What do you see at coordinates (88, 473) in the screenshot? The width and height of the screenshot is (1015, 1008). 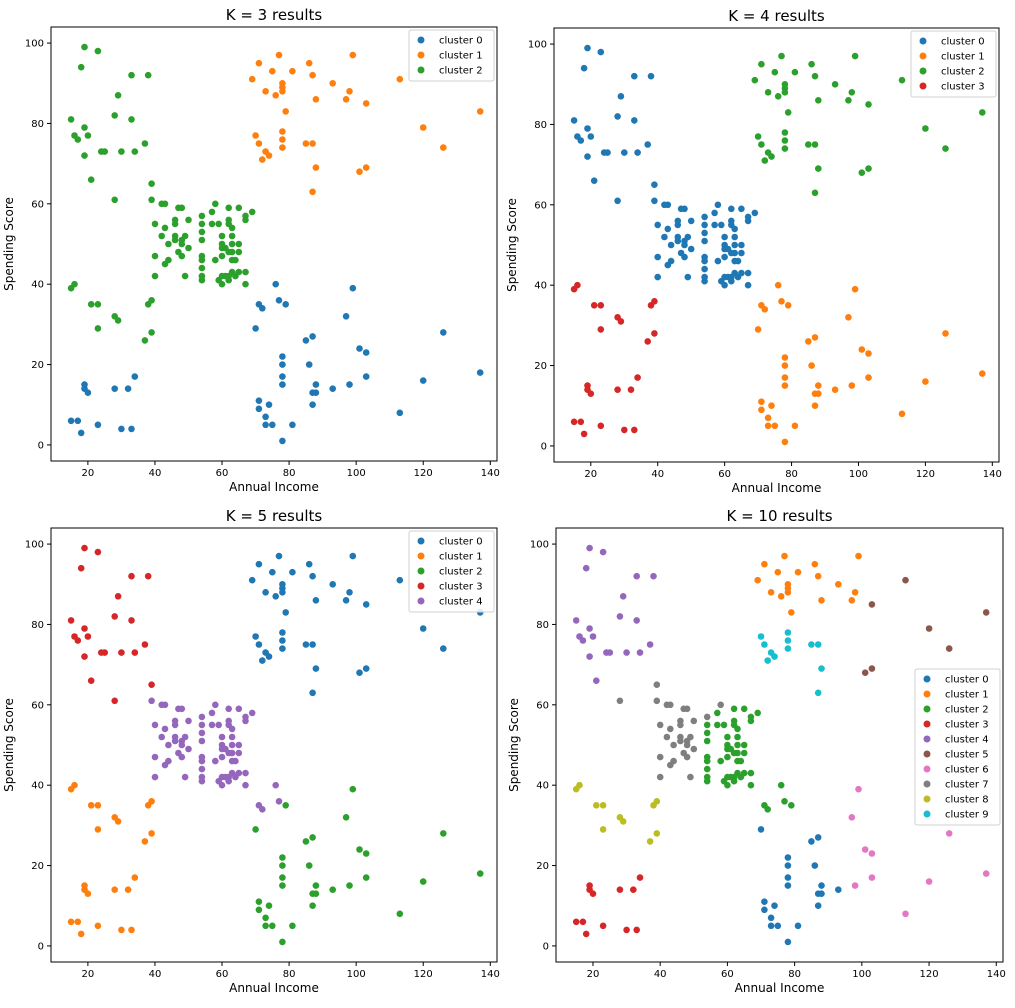 I see `x-tick-label: 20` at bounding box center [88, 473].